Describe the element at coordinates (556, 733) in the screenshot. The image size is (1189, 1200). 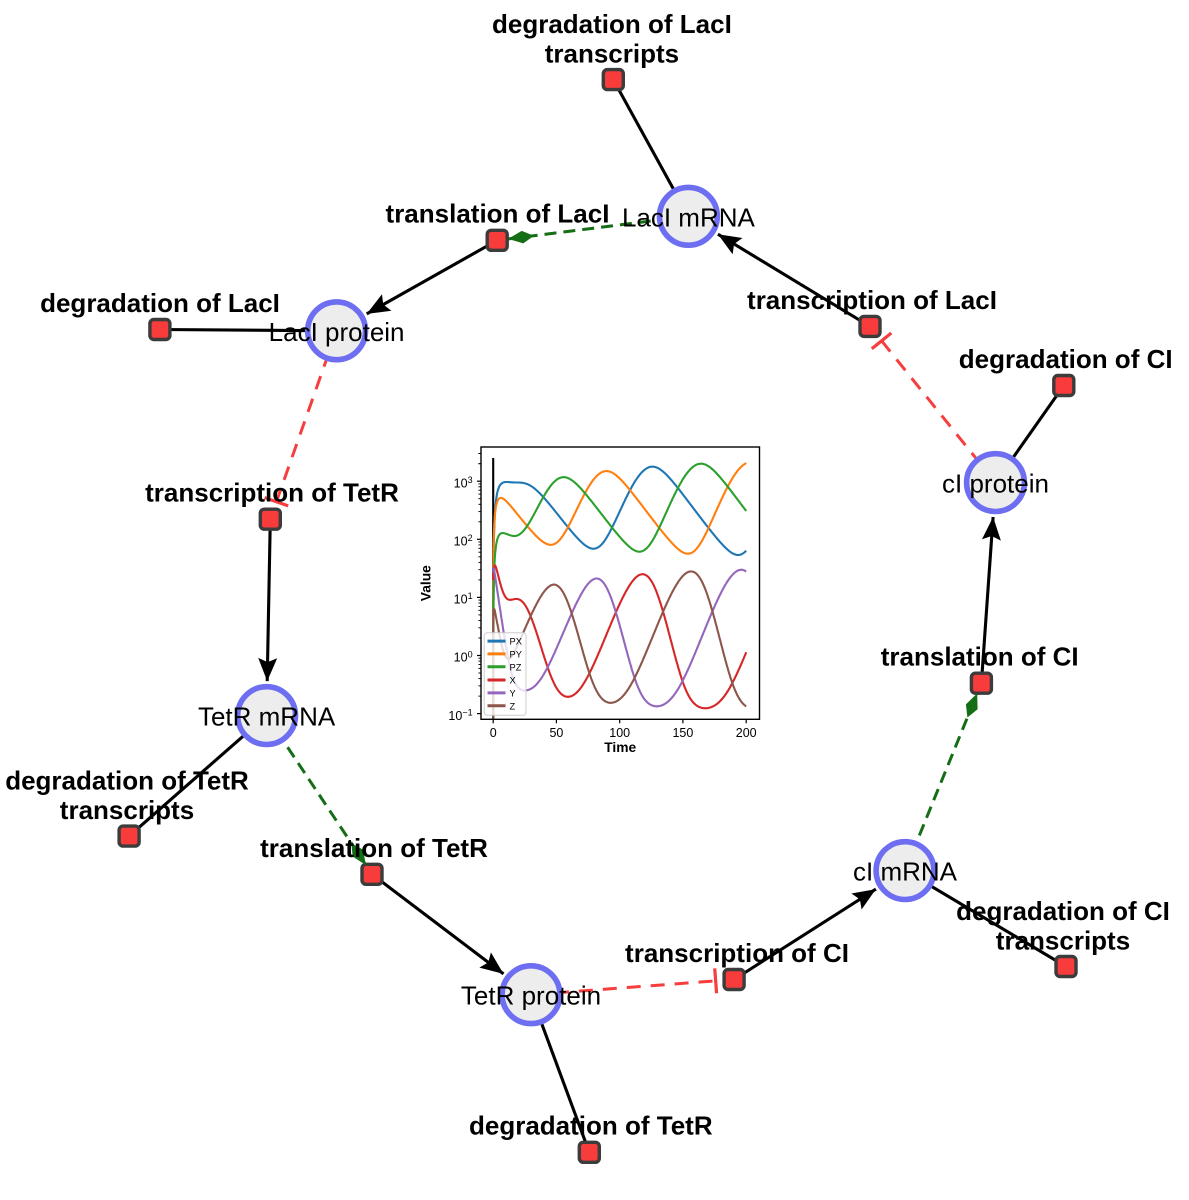
I see `svg-text: 50` at that location.